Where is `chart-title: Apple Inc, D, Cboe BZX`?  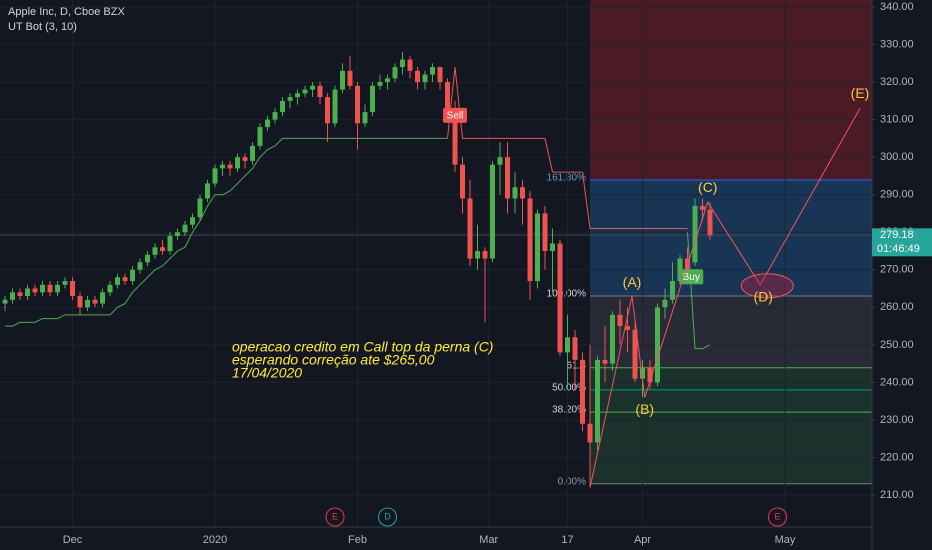
chart-title: Apple Inc, D, Cboe BZX is located at coordinates (66, 12).